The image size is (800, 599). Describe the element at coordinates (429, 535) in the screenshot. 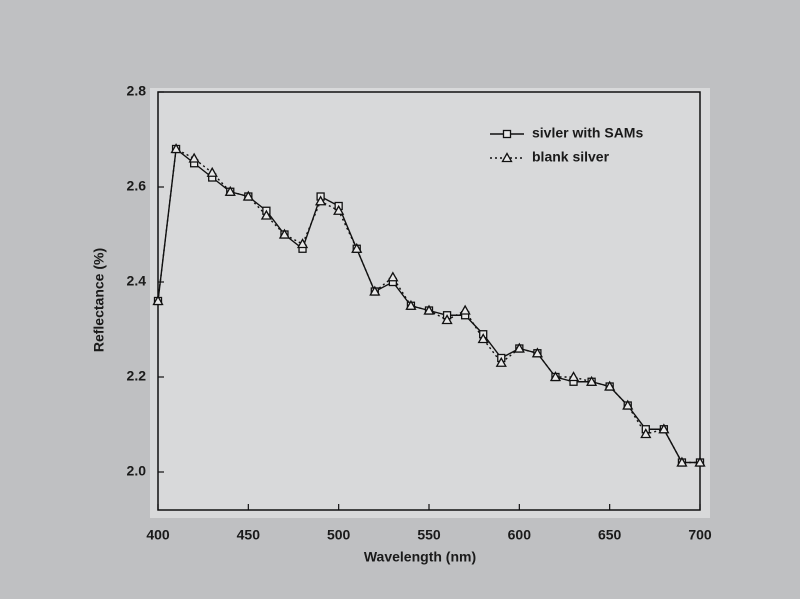

I see `x-tick-label: 550` at that location.